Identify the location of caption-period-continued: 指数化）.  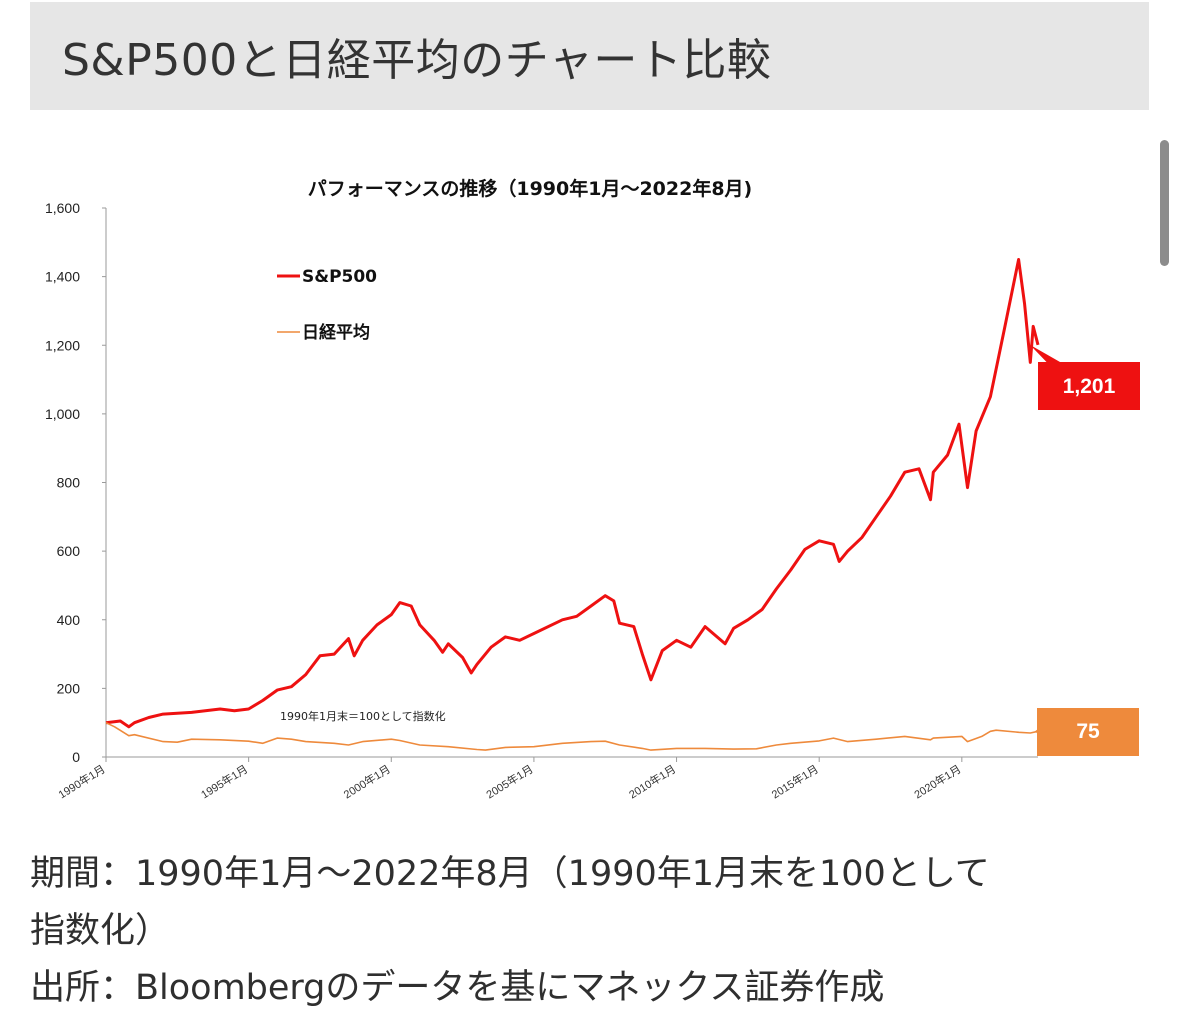
(100, 931).